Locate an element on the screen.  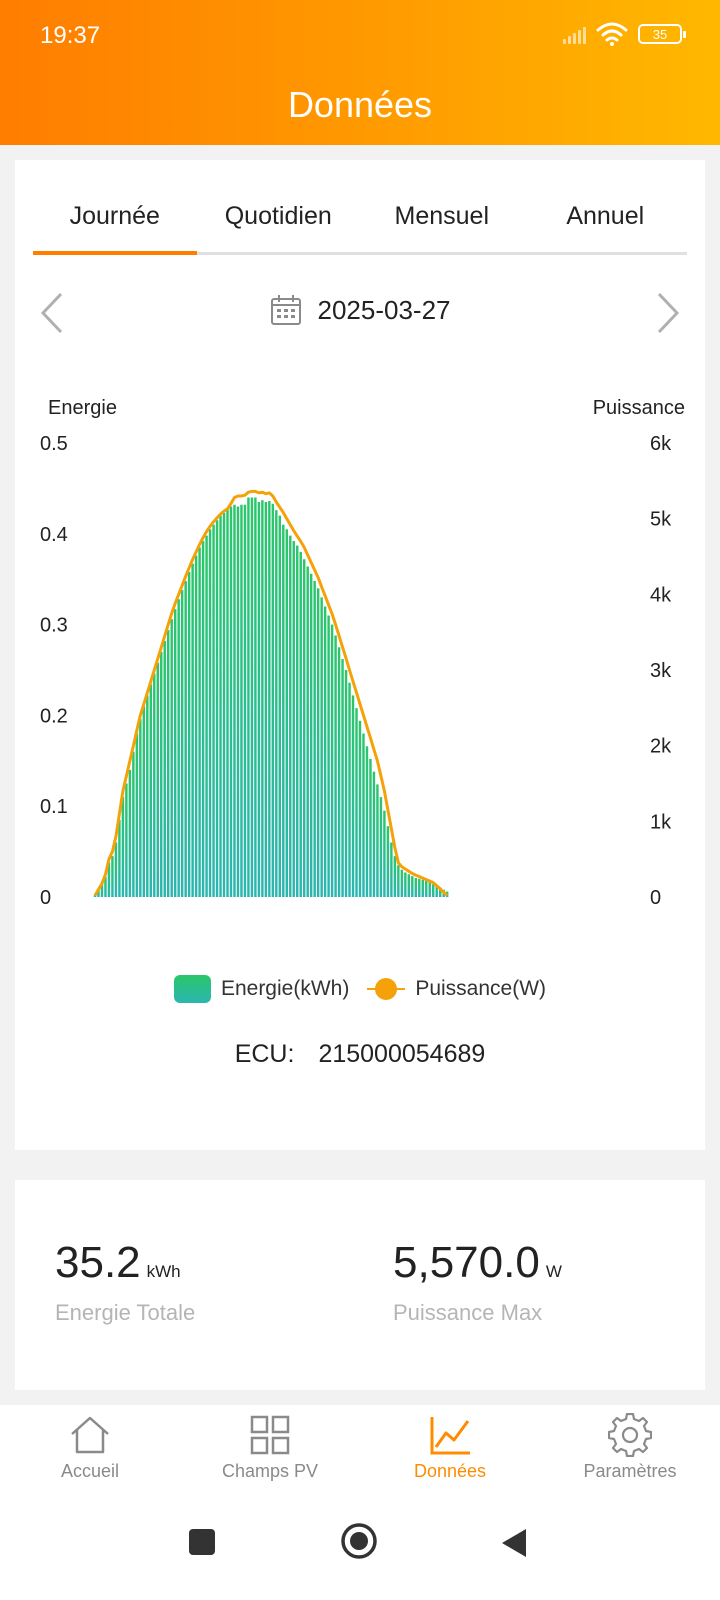
y-right-tick-label: 3k is located at coordinates (661, 671).